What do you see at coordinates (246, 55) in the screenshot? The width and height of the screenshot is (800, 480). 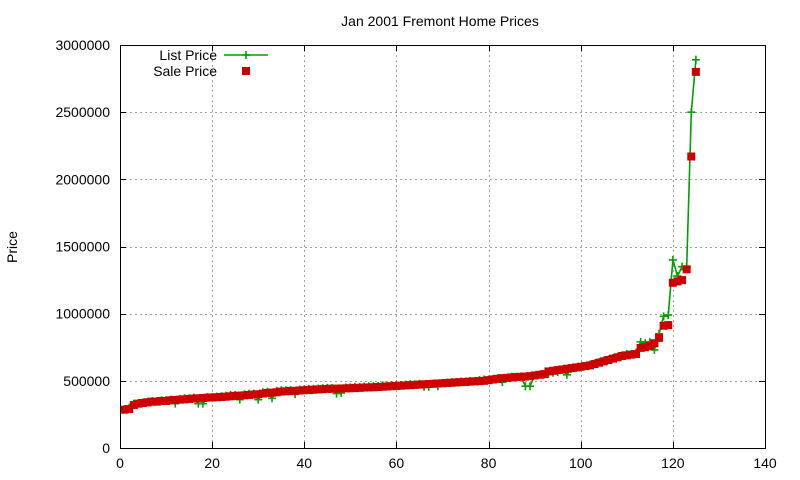 I see `legend-marker` at bounding box center [246, 55].